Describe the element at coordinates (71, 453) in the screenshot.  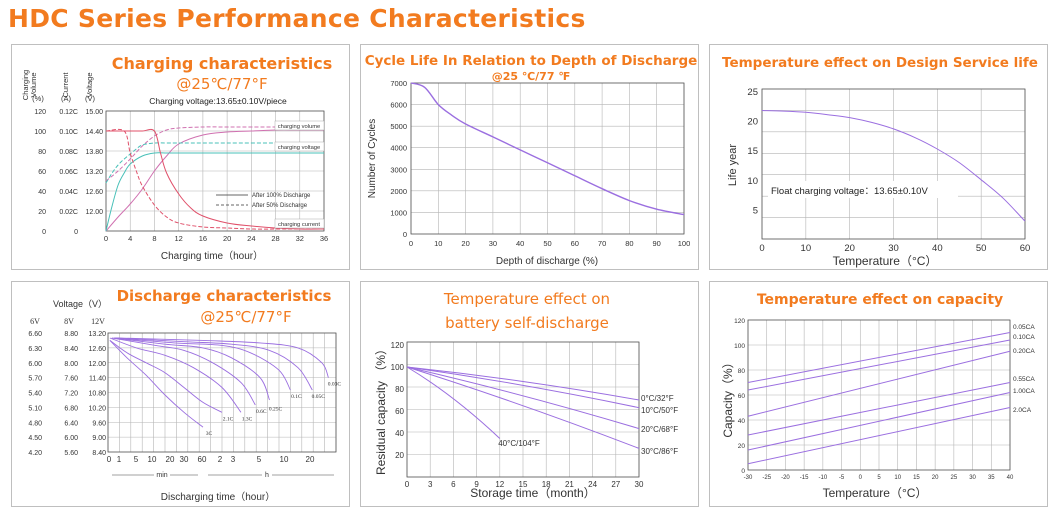
I see `y-tick-label-8v: 5.60` at that location.